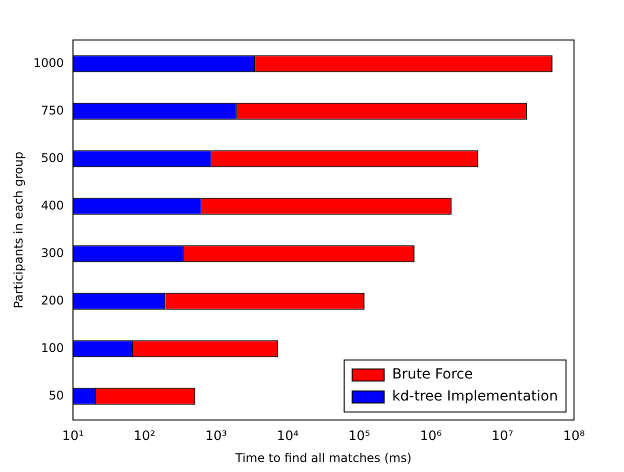  Describe the element at coordinates (18, 230) in the screenshot. I see `y-axis-title: Participants in each group` at that location.